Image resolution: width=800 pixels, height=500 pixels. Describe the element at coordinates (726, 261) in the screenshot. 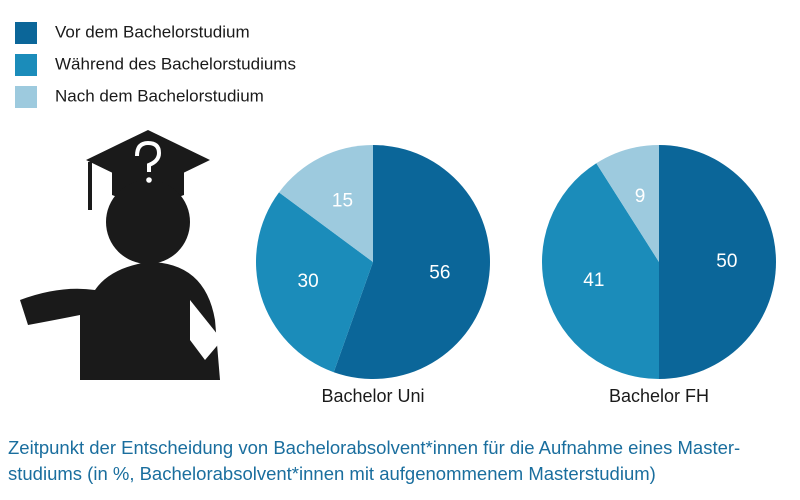

I see `slice-label: 50` at that location.